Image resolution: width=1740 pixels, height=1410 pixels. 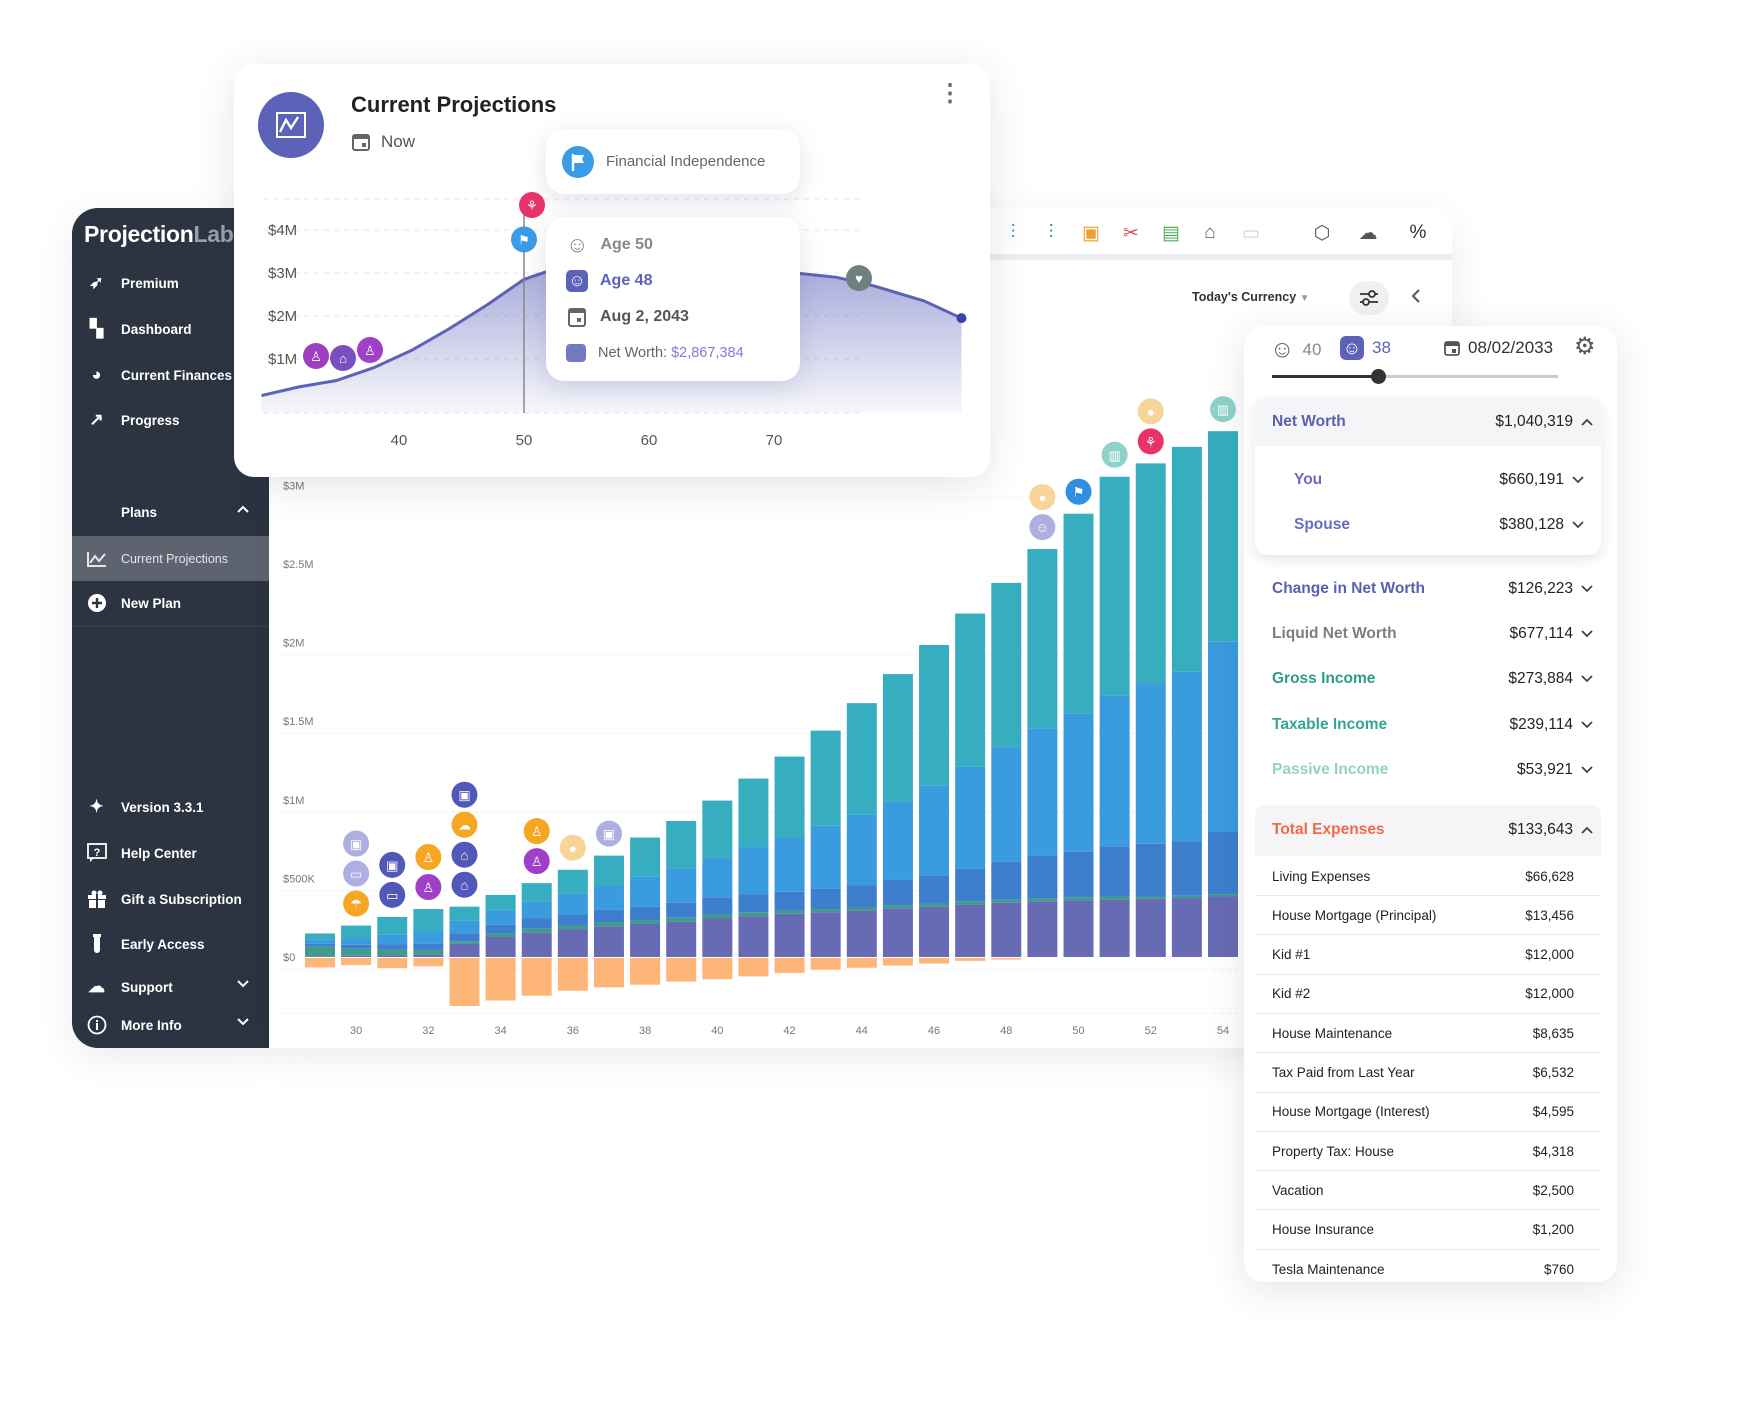 I want to click on sidebar-item-progress: ↗ Progress, so click(x=170, y=420).